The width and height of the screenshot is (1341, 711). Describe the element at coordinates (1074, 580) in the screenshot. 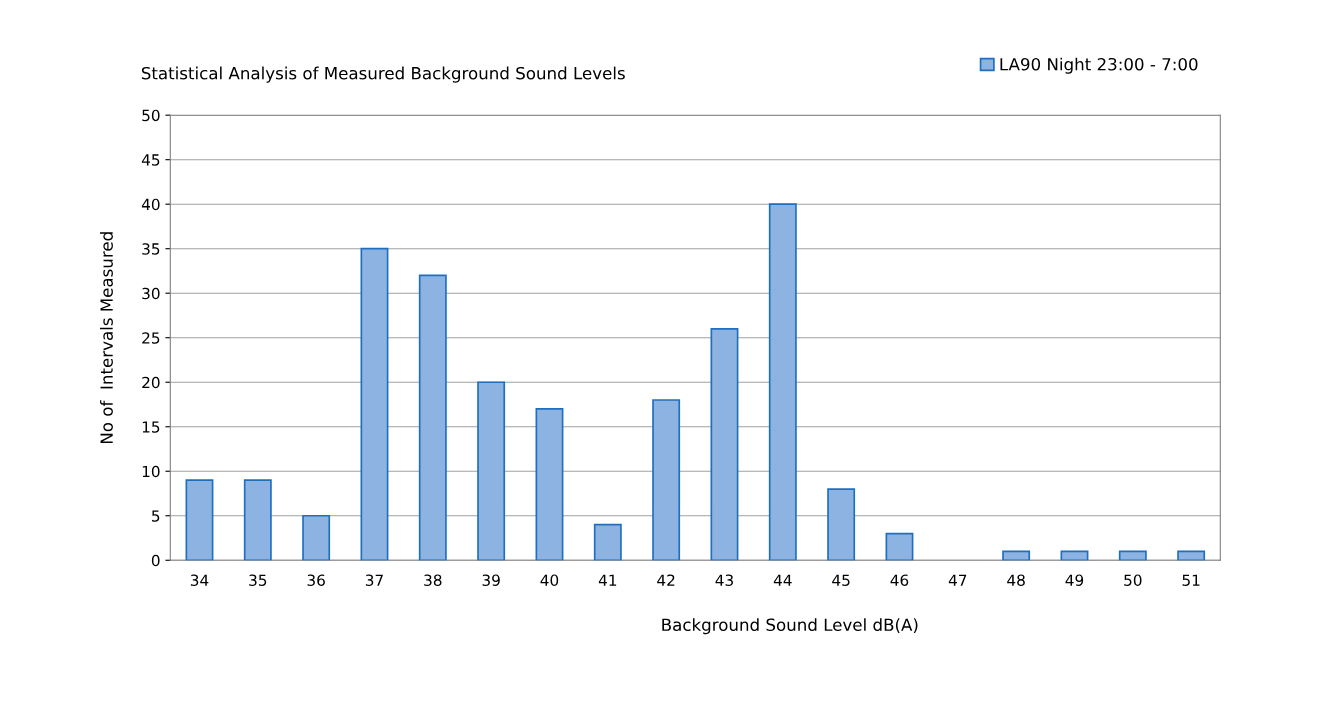

I see `x-tick-label: 49` at that location.